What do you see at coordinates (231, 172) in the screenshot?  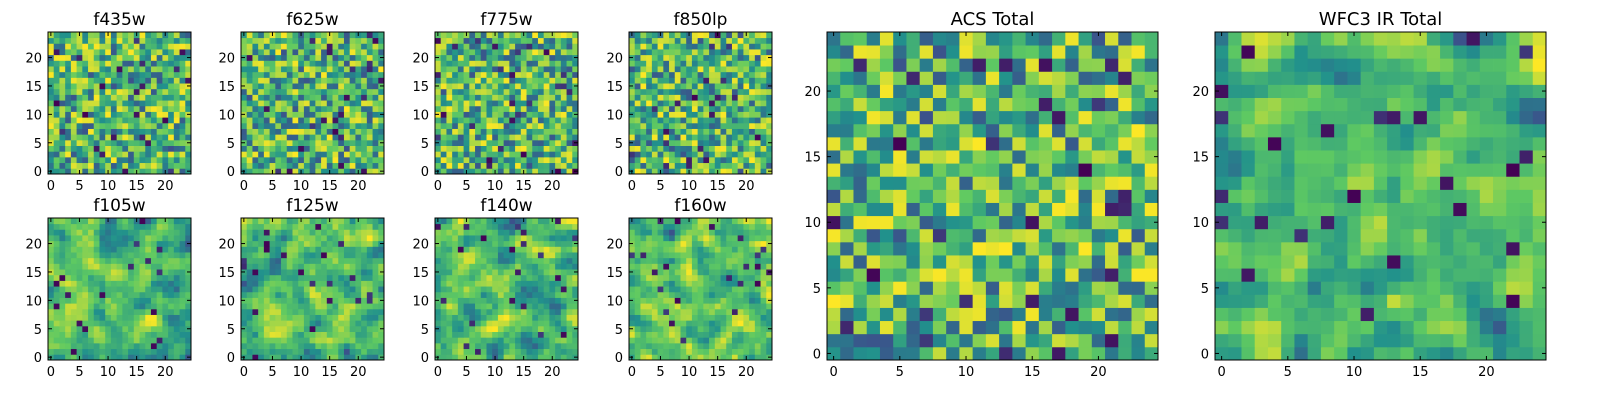 I see `y-tick-label: 0` at bounding box center [231, 172].